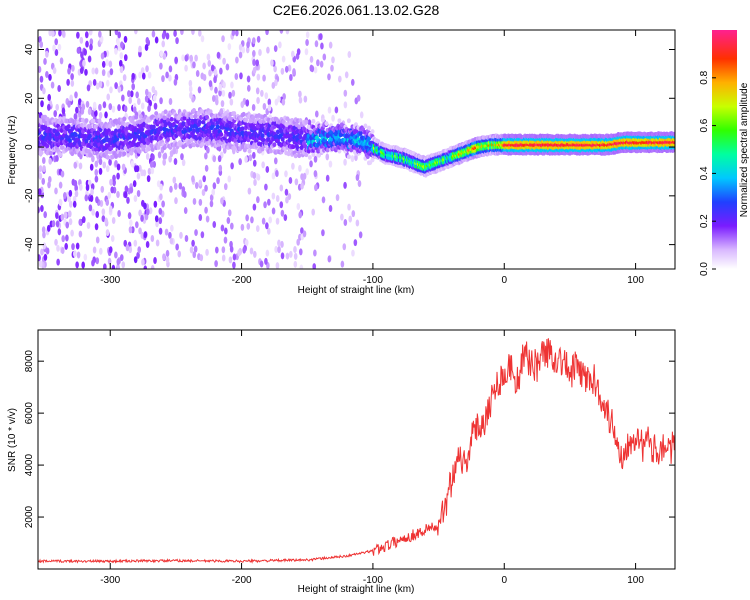 This screenshot has width=750, height=600. I want to click on top-y-tick-label: 0, so click(29, 147).